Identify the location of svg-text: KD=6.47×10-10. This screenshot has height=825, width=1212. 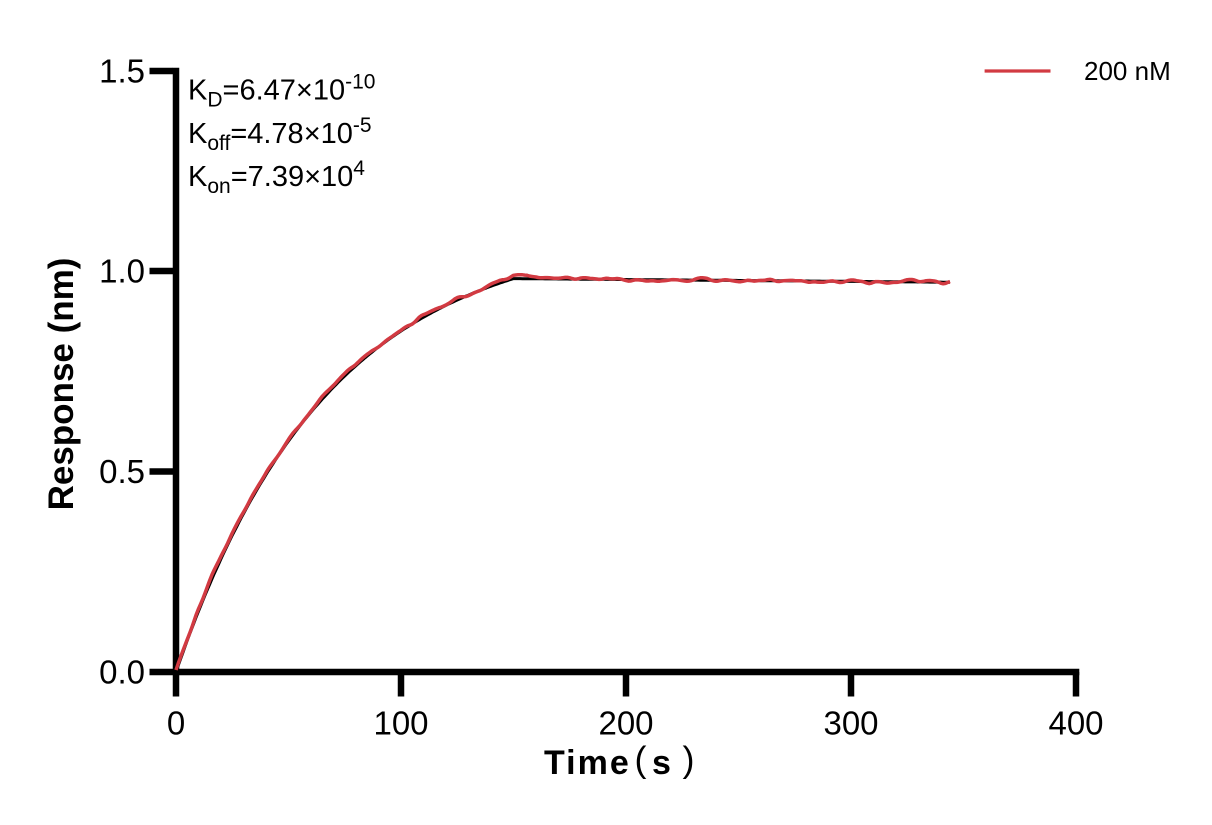
(281, 91).